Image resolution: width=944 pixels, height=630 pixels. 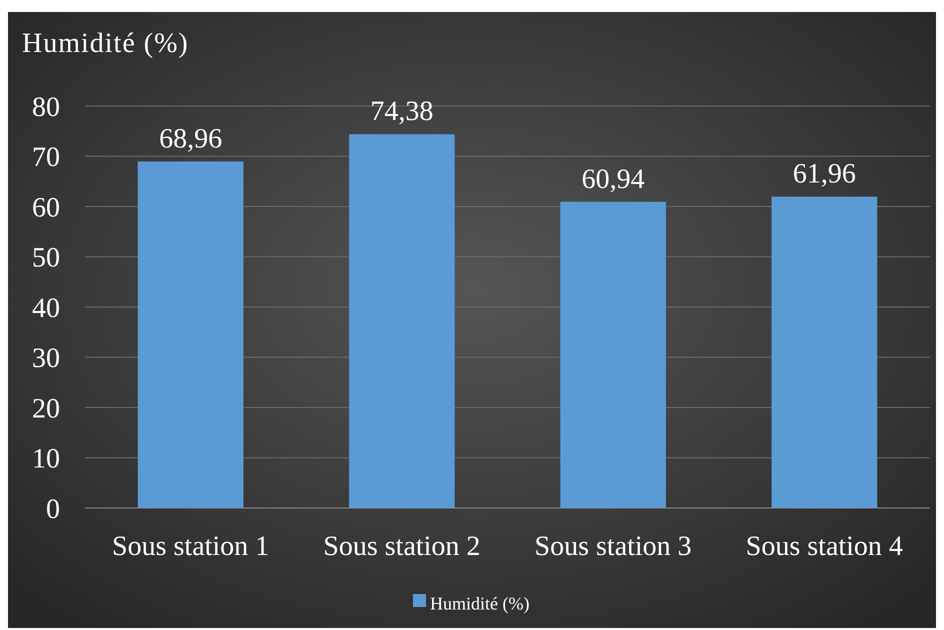 I want to click on x-tick-label: Sous station 3, so click(x=613, y=546).